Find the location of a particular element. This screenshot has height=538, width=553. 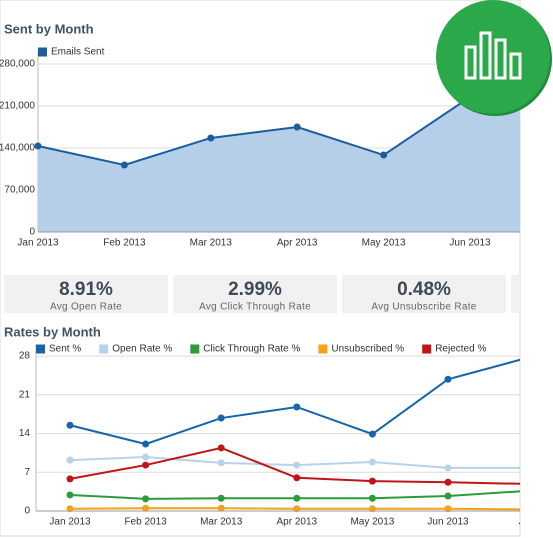

y-tick-label: 140,000 is located at coordinates (17, 148).